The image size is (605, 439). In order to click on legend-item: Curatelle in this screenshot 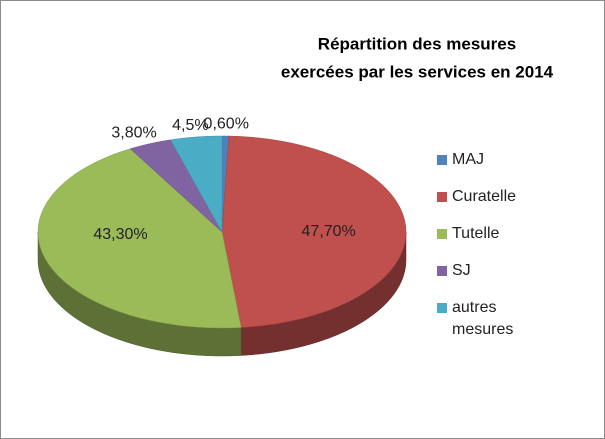, I will do `click(514, 205)`.